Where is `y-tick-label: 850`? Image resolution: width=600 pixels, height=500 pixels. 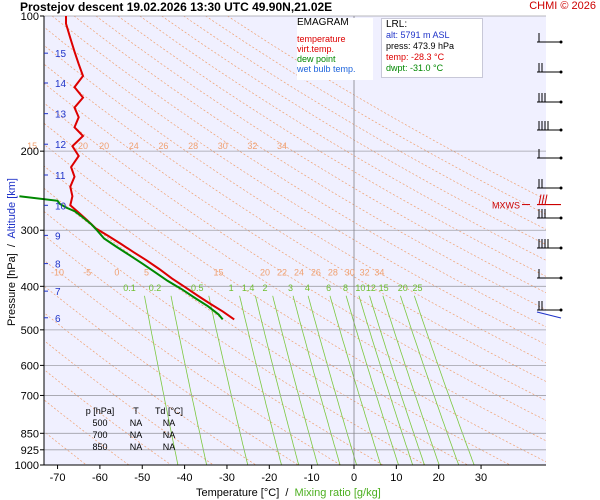 y-tick-label: 850 is located at coordinates (30, 434).